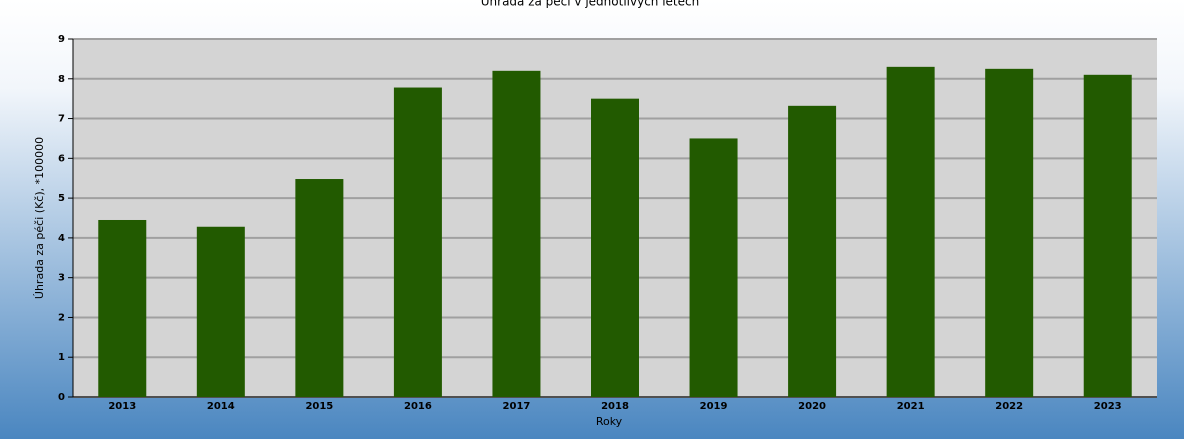 The image size is (1184, 439). What do you see at coordinates (61, 317) in the screenshot?
I see `y-tick-label: 2` at bounding box center [61, 317].